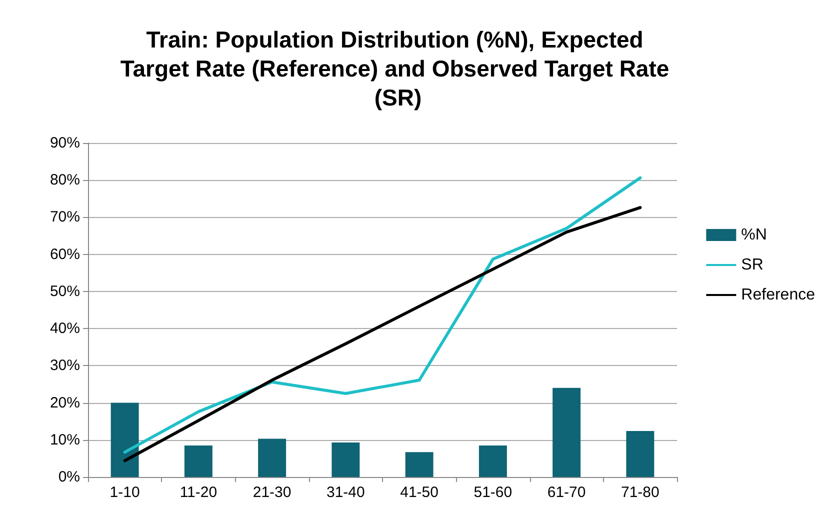 Image resolution: width=830 pixels, height=530 pixels. What do you see at coordinates (65, 365) in the screenshot?
I see `y-tick-label: 30%` at bounding box center [65, 365].